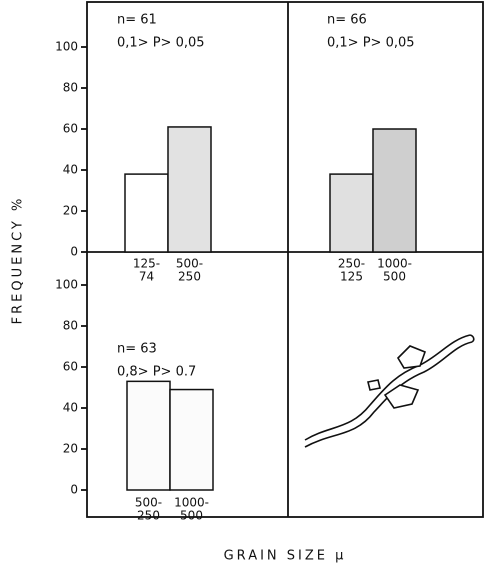 This screenshot has height=576, width=493. What do you see at coordinates (137, 349) in the screenshot?
I see `annotation: n= 63` at bounding box center [137, 349].